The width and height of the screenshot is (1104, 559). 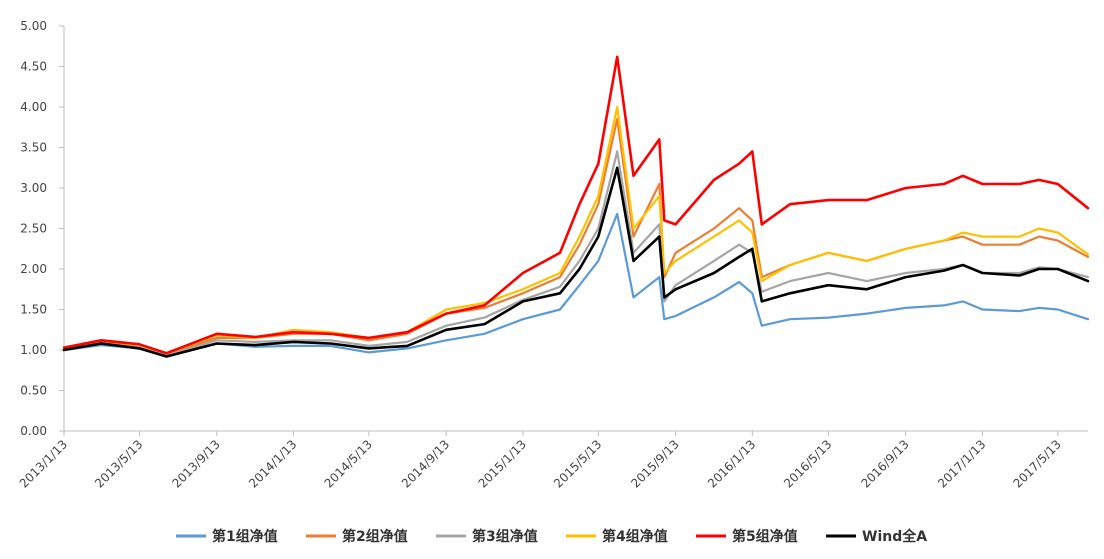 I want to click on x-tick-label: 2013/1/13, so click(x=43, y=463).